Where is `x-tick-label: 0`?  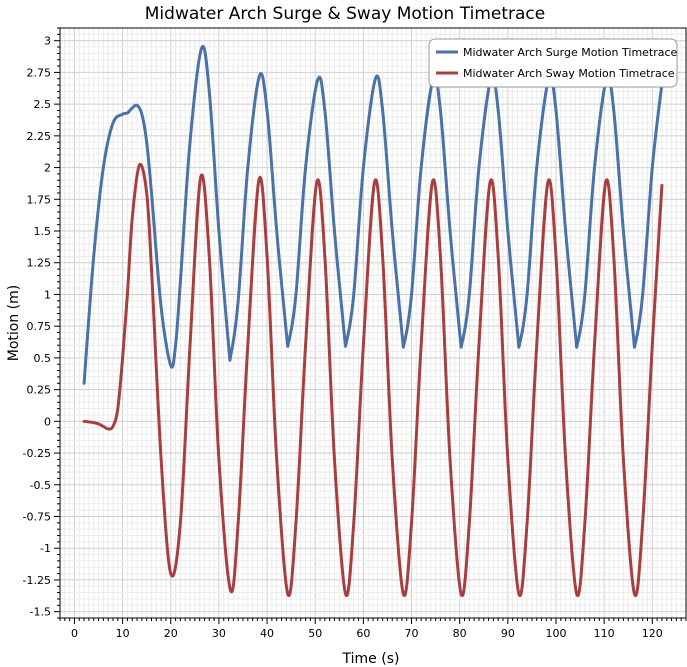 x-tick-label: 0 is located at coordinates (74, 633).